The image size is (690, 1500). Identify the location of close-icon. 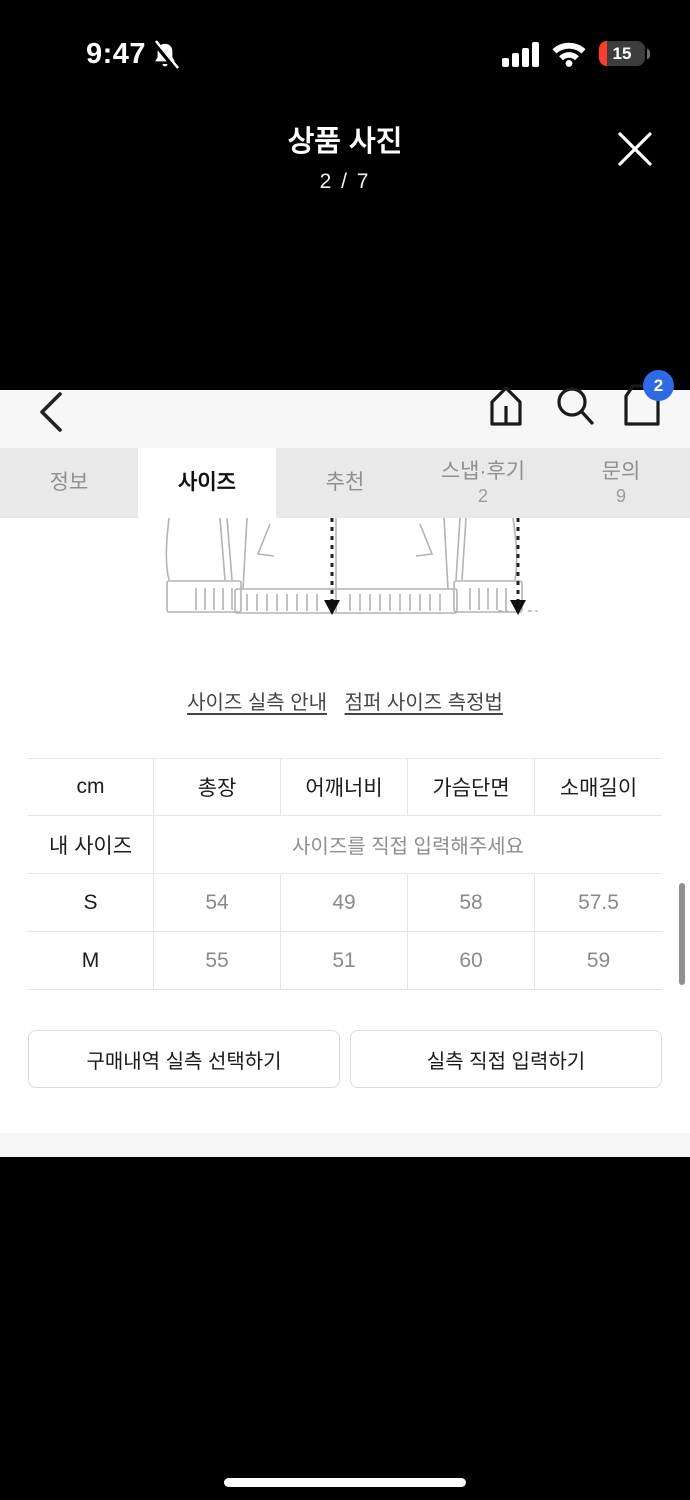
(636, 150).